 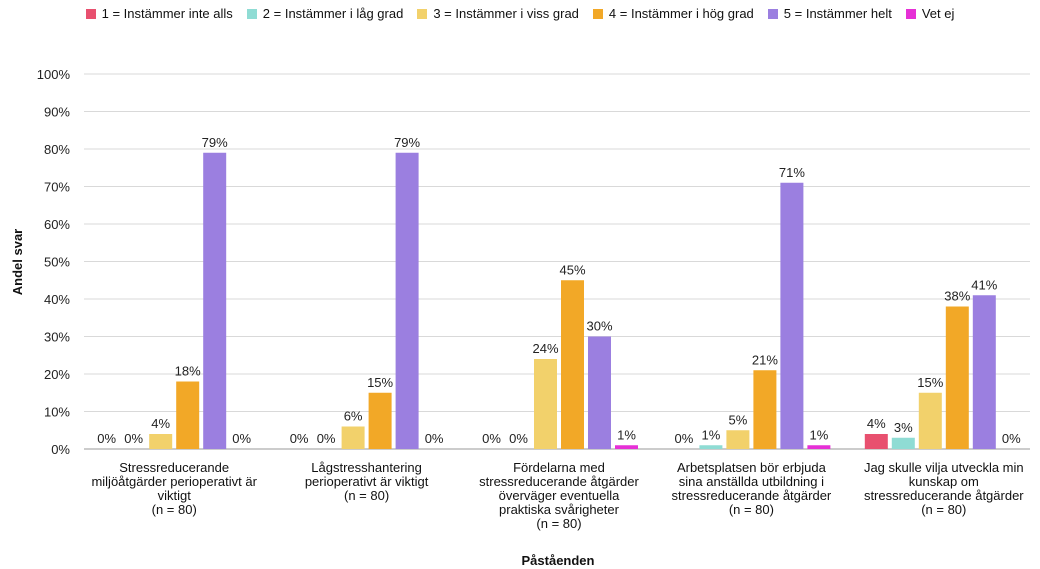 What do you see at coordinates (545, 348) in the screenshot?
I see `data-label: 24%` at bounding box center [545, 348].